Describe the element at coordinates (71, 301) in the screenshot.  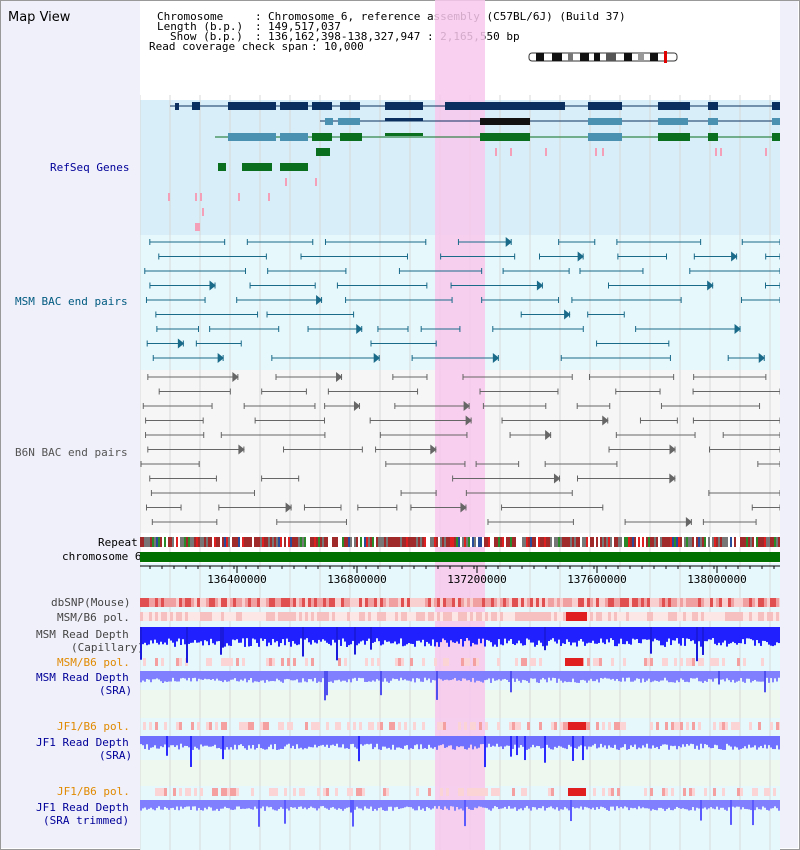
I see `track-label-msm-bac: MSM BAC end pairs` at that location.